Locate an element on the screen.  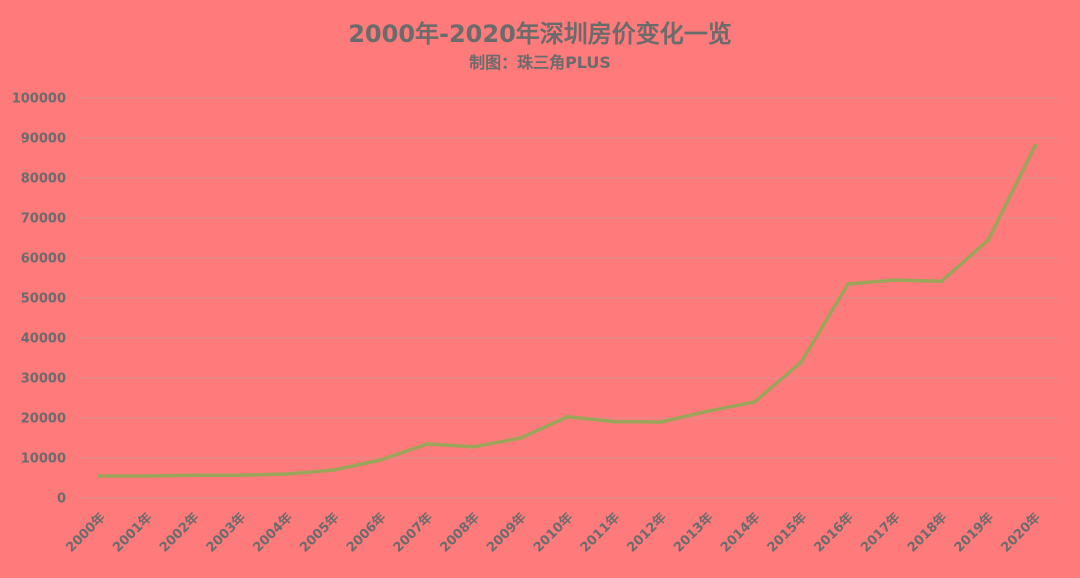
x-tick-label: 2015年 is located at coordinates (787, 533).